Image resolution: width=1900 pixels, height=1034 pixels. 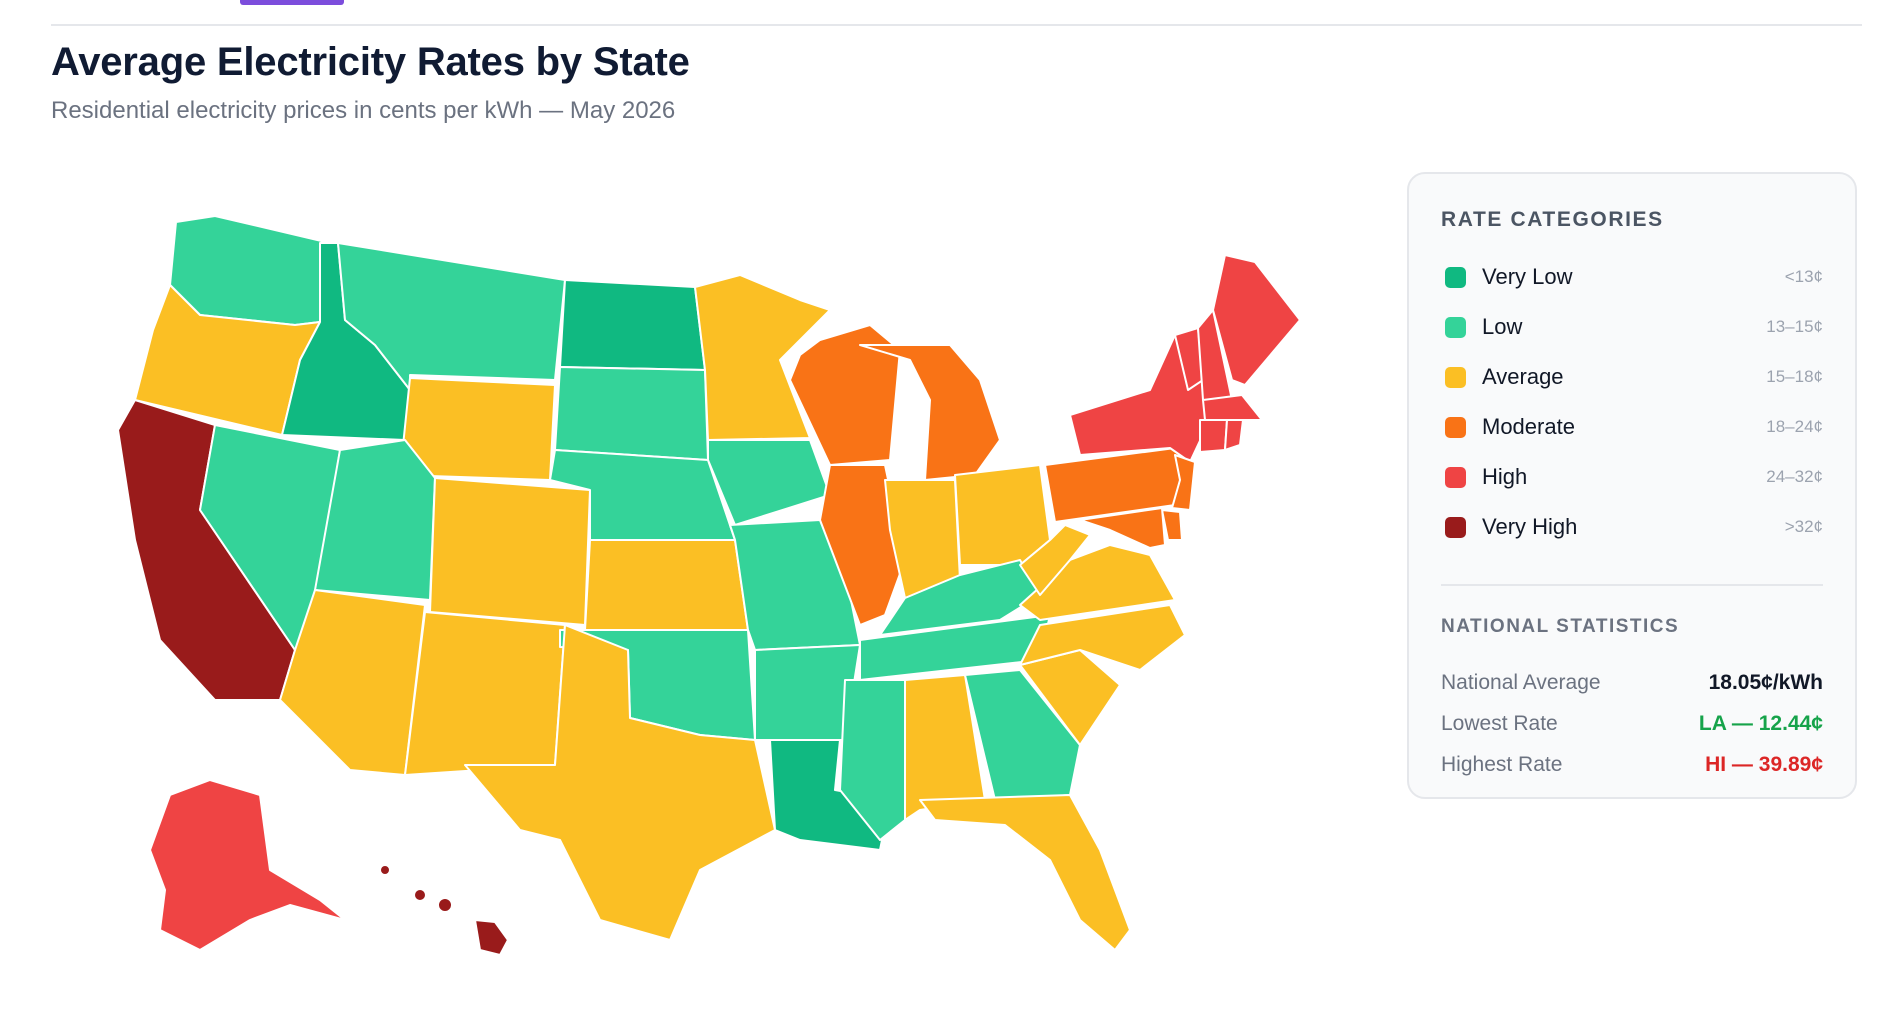 I want to click on state-co, so click(x=510, y=551).